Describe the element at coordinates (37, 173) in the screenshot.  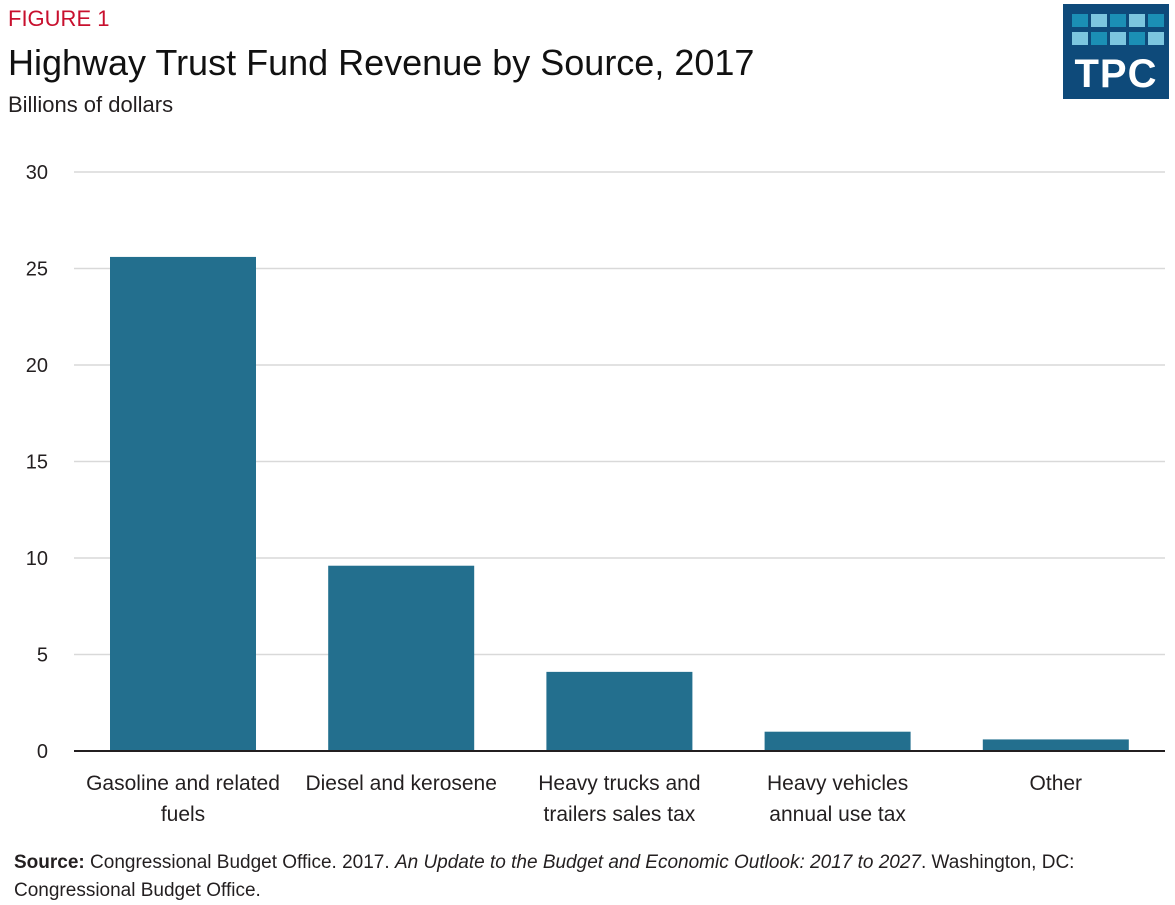
I see `y-tick-label: 30` at that location.